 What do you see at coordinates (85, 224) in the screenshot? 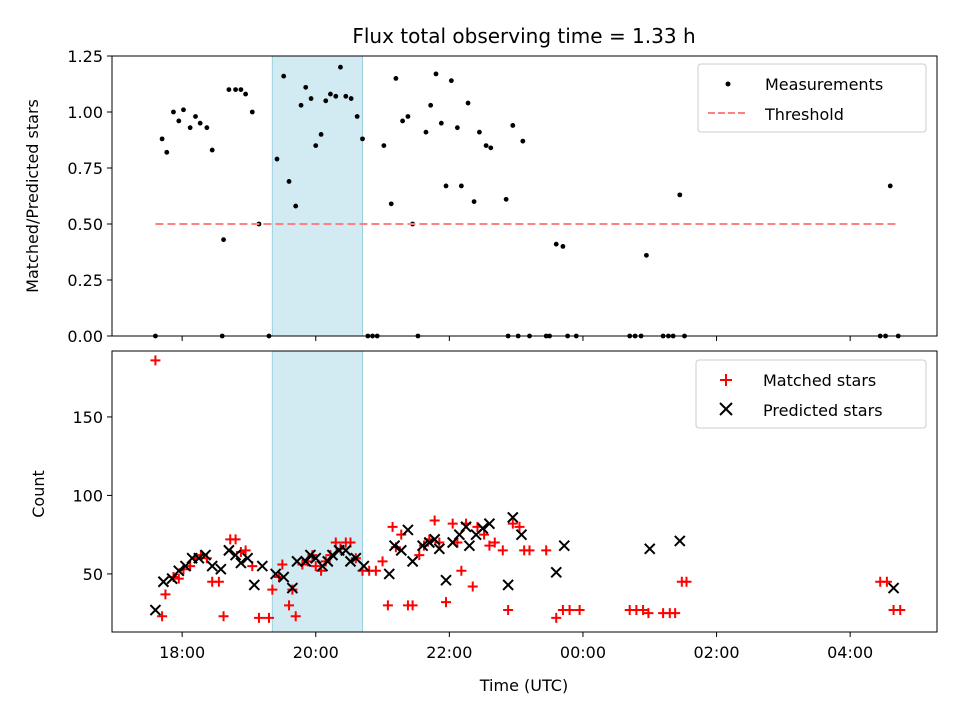
I see `y-tick-label: 0.50` at bounding box center [85, 224].